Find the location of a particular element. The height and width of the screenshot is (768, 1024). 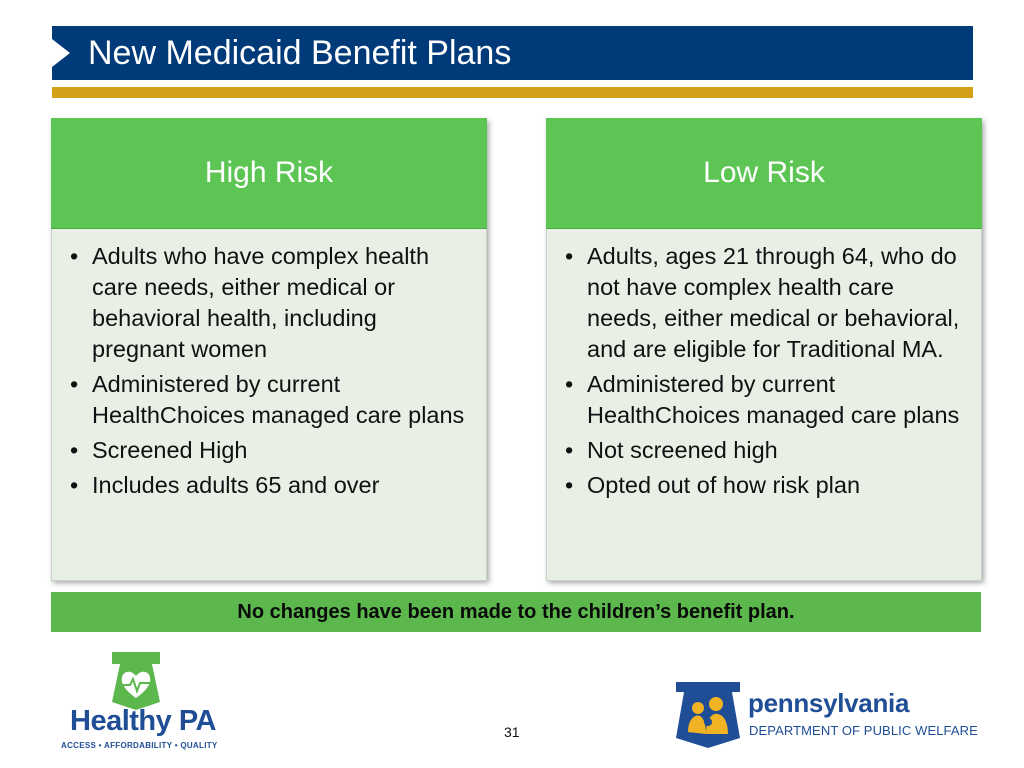

department-name: DEPARTMENT OF PUBLIC WELFARE is located at coordinates (863, 730).